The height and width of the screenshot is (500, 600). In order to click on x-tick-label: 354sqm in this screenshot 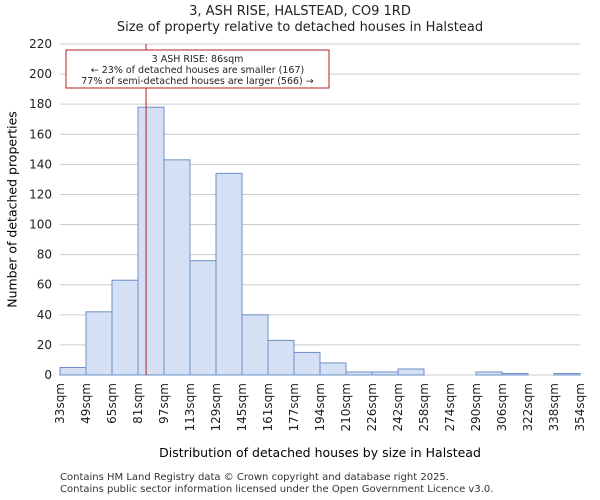, I will do `click(580, 407)`.